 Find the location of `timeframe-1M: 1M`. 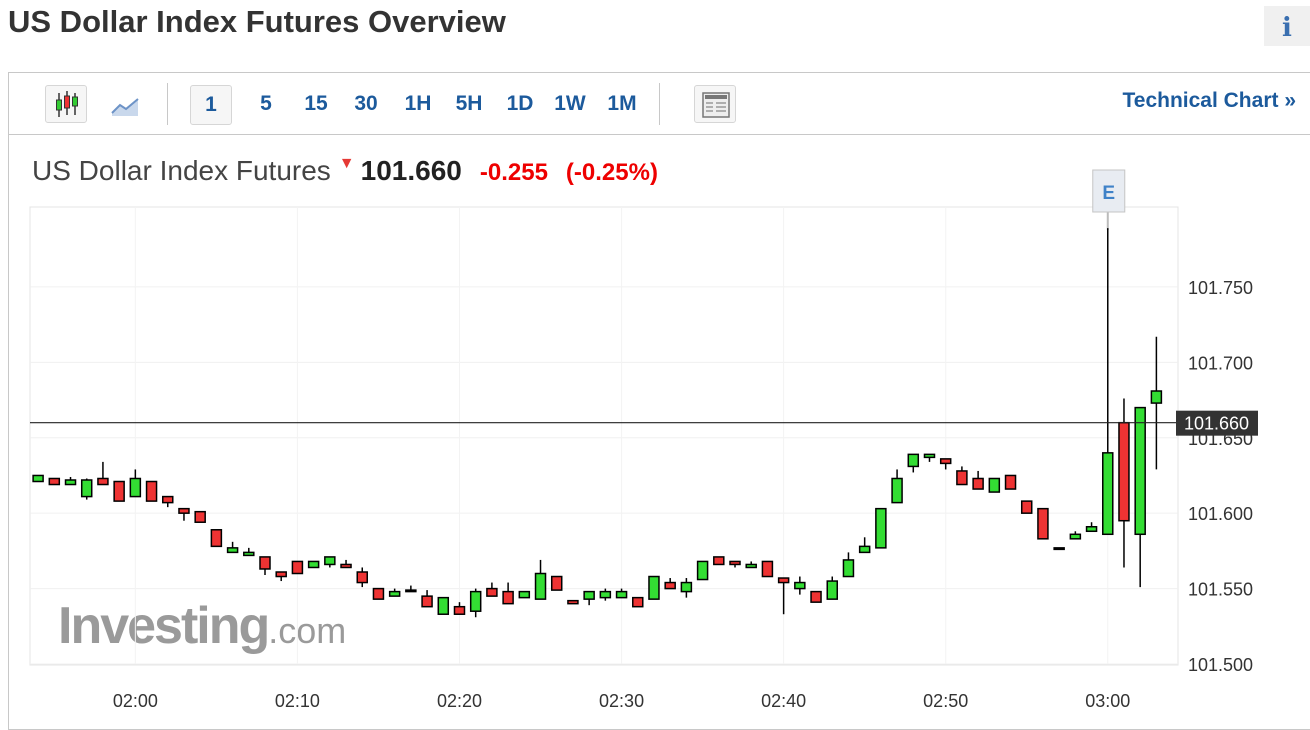

timeframe-1M: 1M is located at coordinates (622, 103).